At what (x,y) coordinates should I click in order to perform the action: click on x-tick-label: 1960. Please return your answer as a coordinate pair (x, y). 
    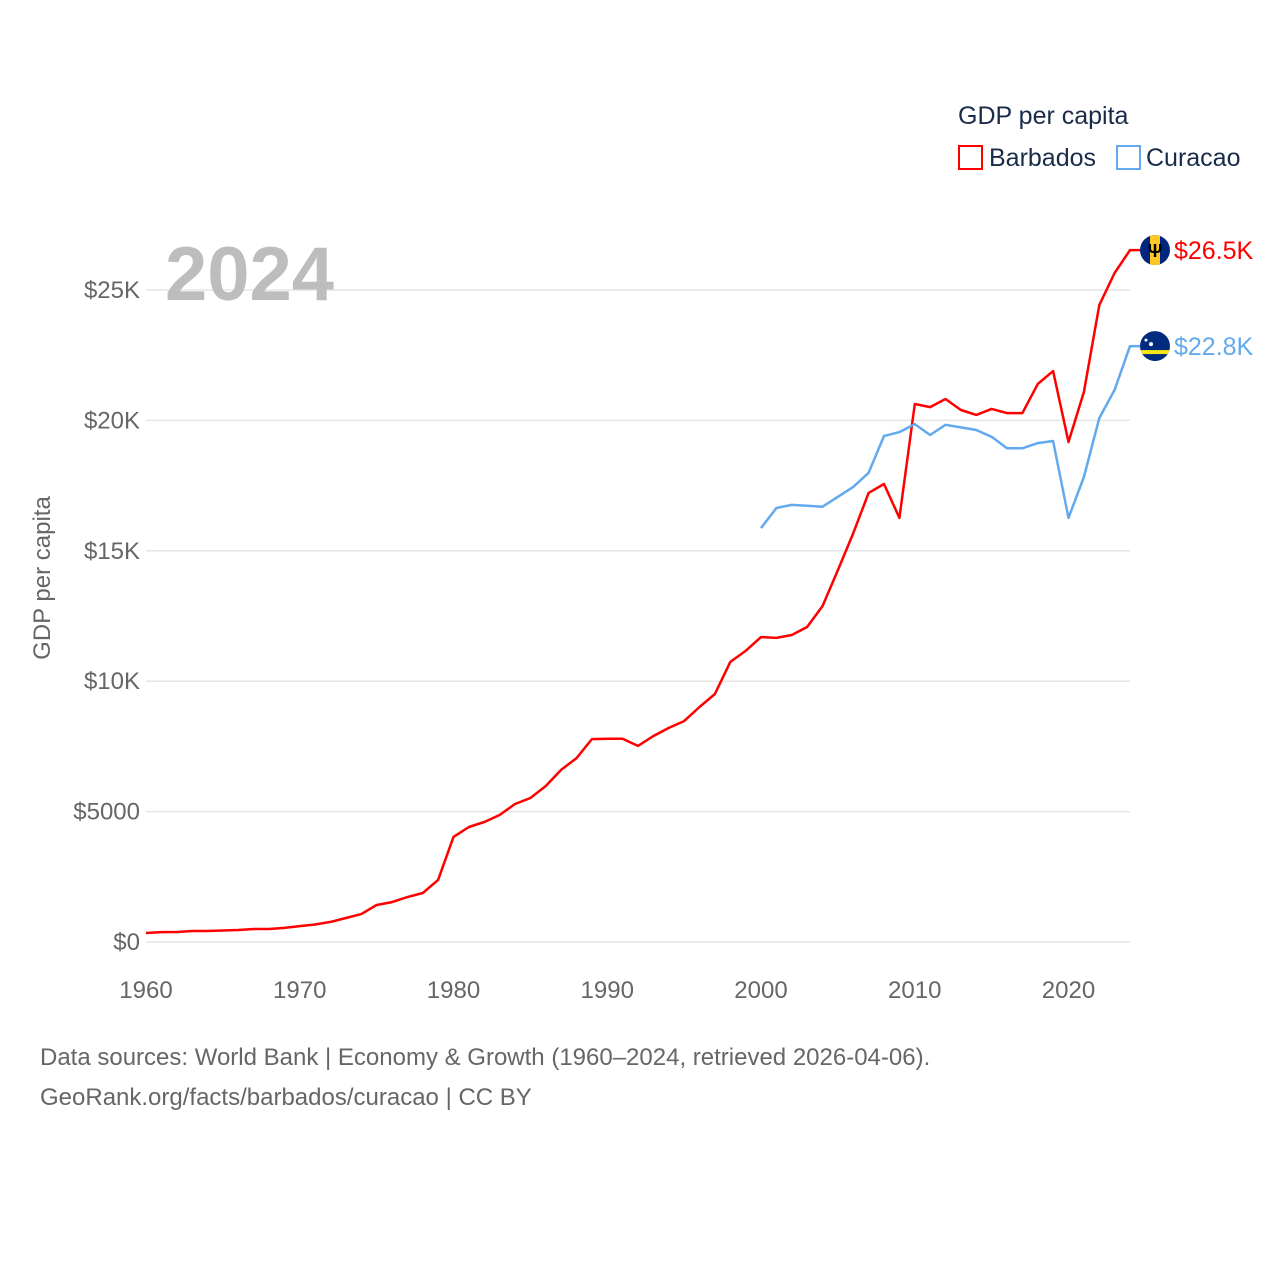
    Looking at the image, I should click on (145, 990).